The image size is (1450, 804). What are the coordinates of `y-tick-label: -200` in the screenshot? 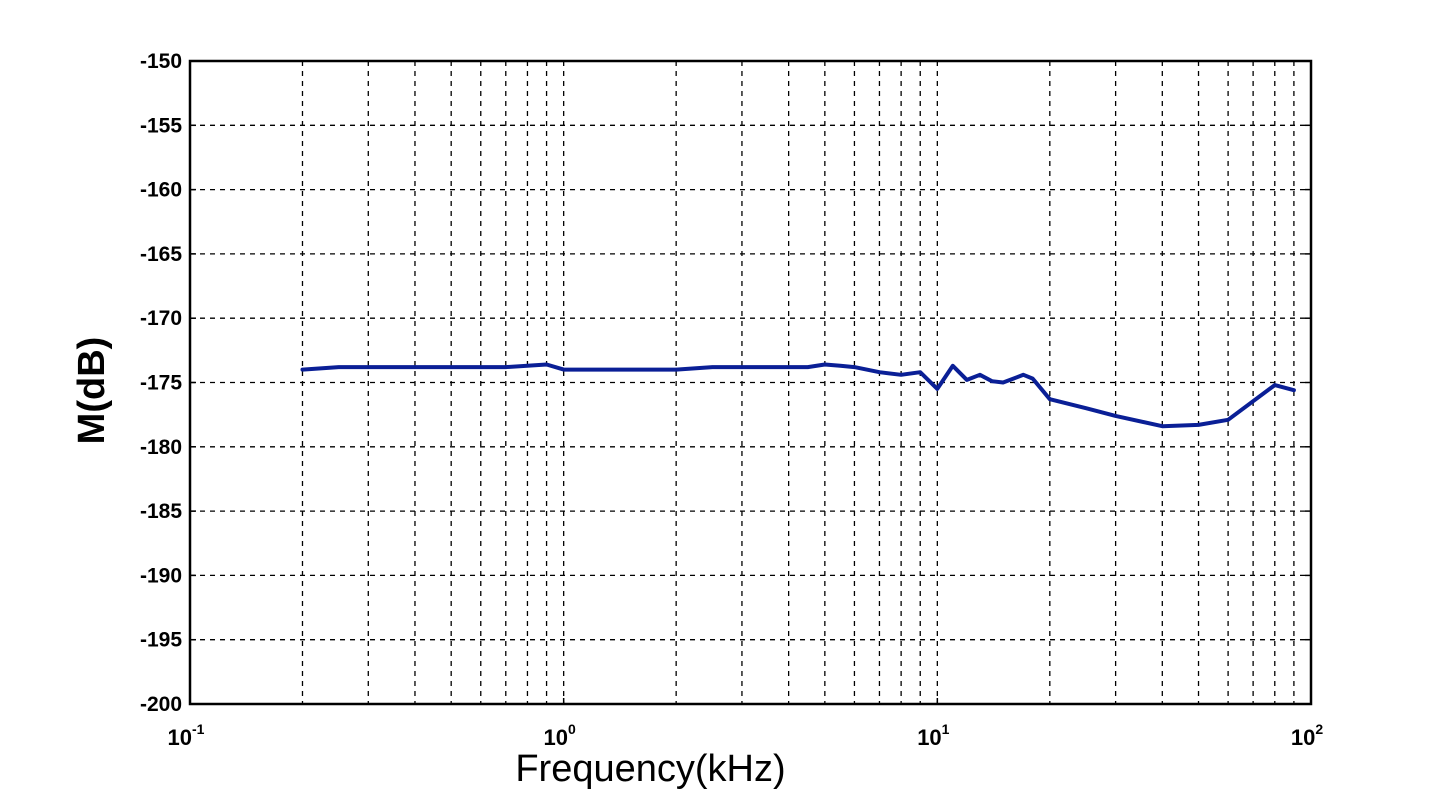 It's located at (161, 704).